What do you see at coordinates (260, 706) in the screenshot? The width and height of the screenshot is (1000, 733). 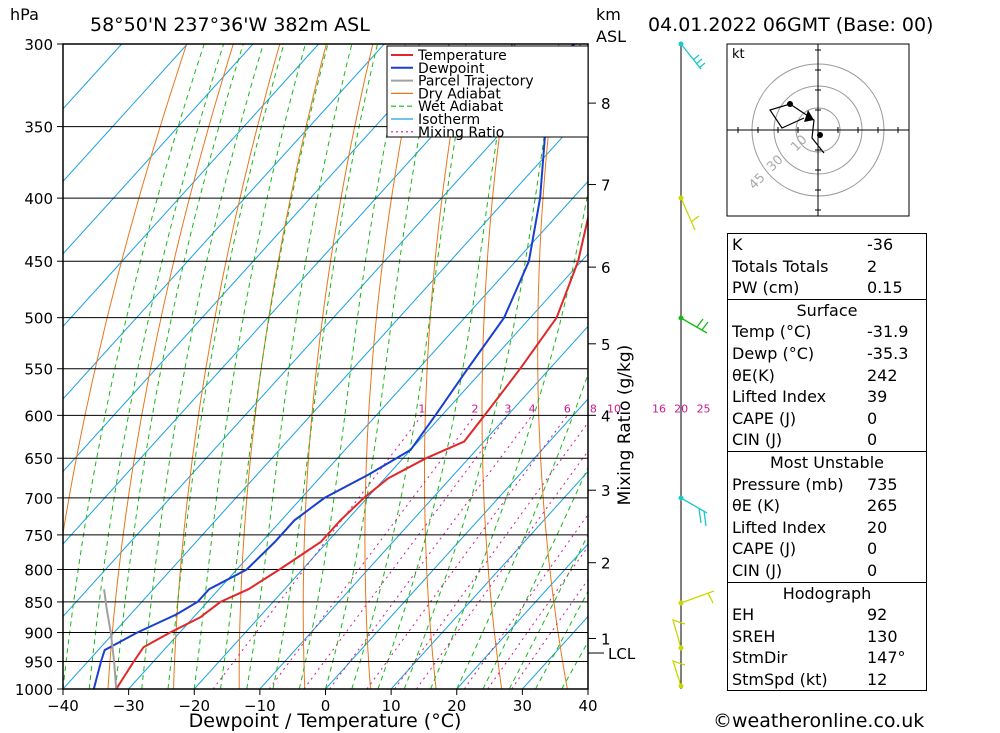 I see `temperature-tick-label: −10` at bounding box center [260, 706].